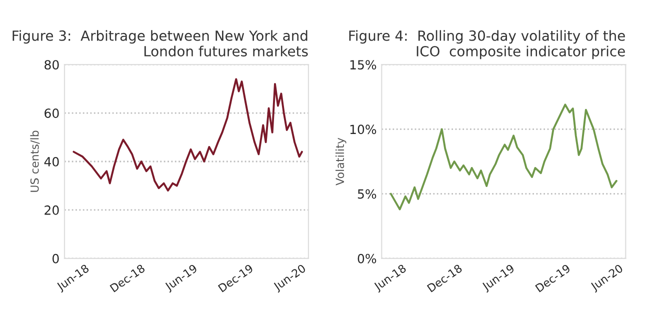 This screenshot has width=645, height=323. What do you see at coordinates (340, 162) in the screenshot?
I see `y-axis-title: Volatility` at bounding box center [340, 162].